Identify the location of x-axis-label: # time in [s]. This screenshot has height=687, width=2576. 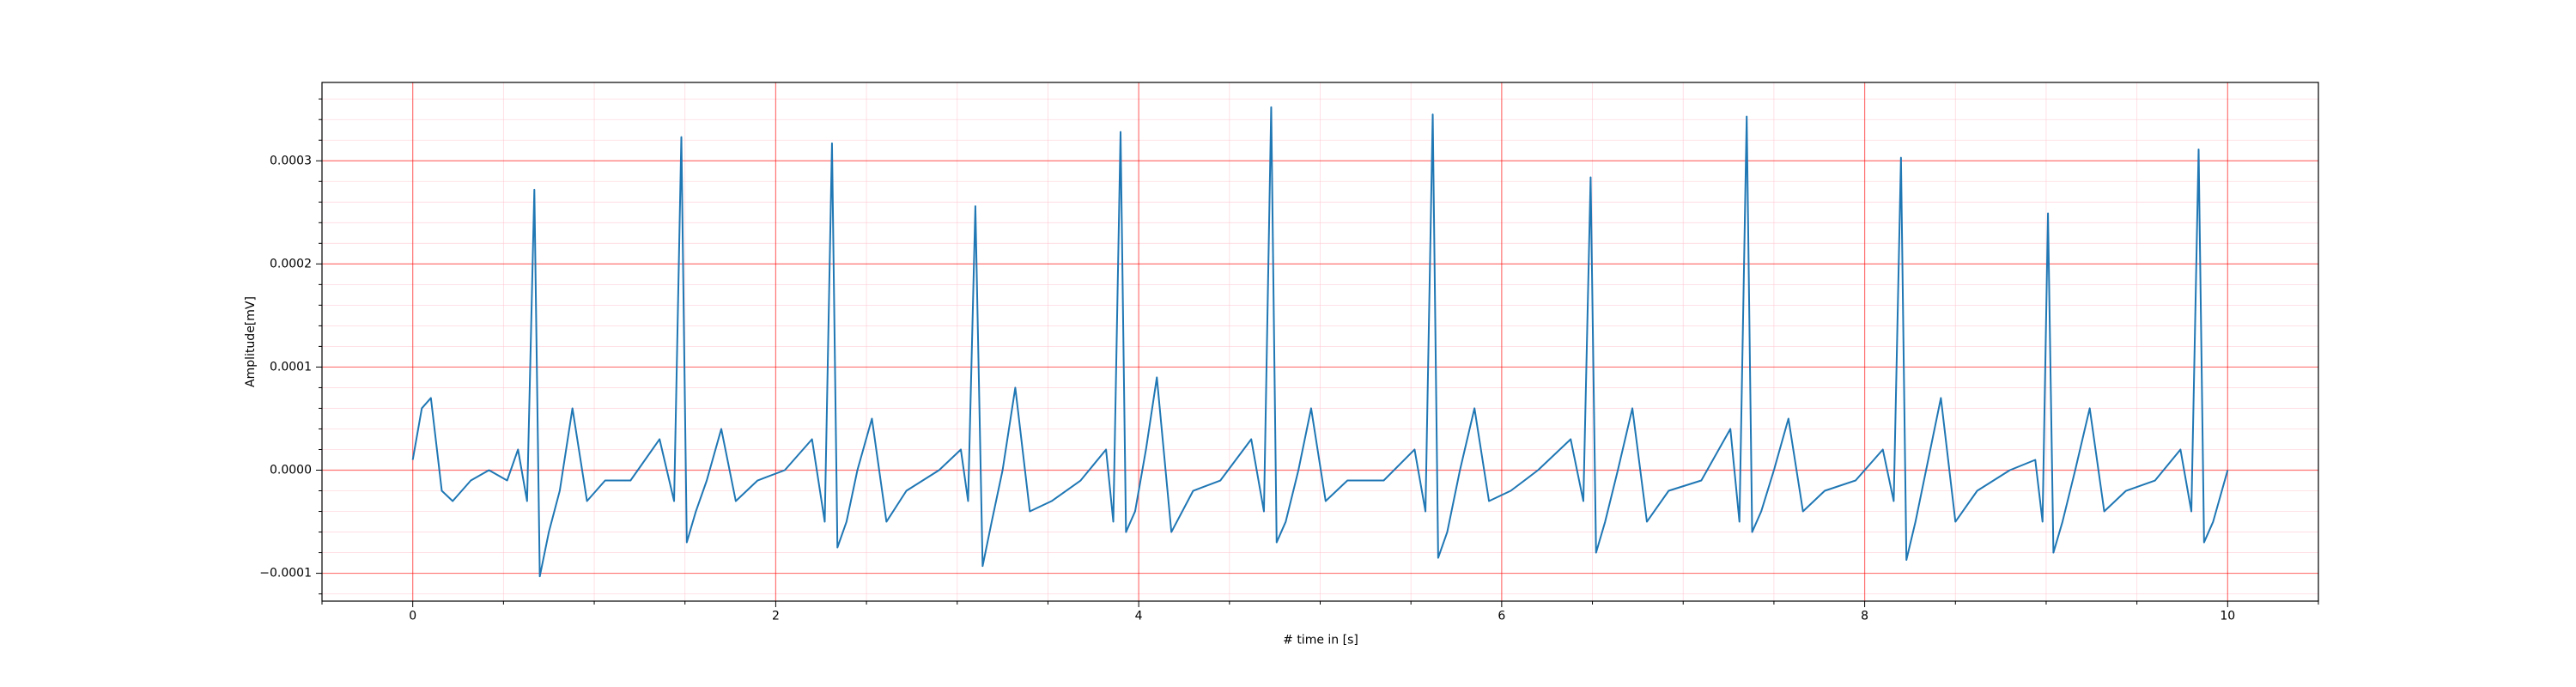
(1320, 640).